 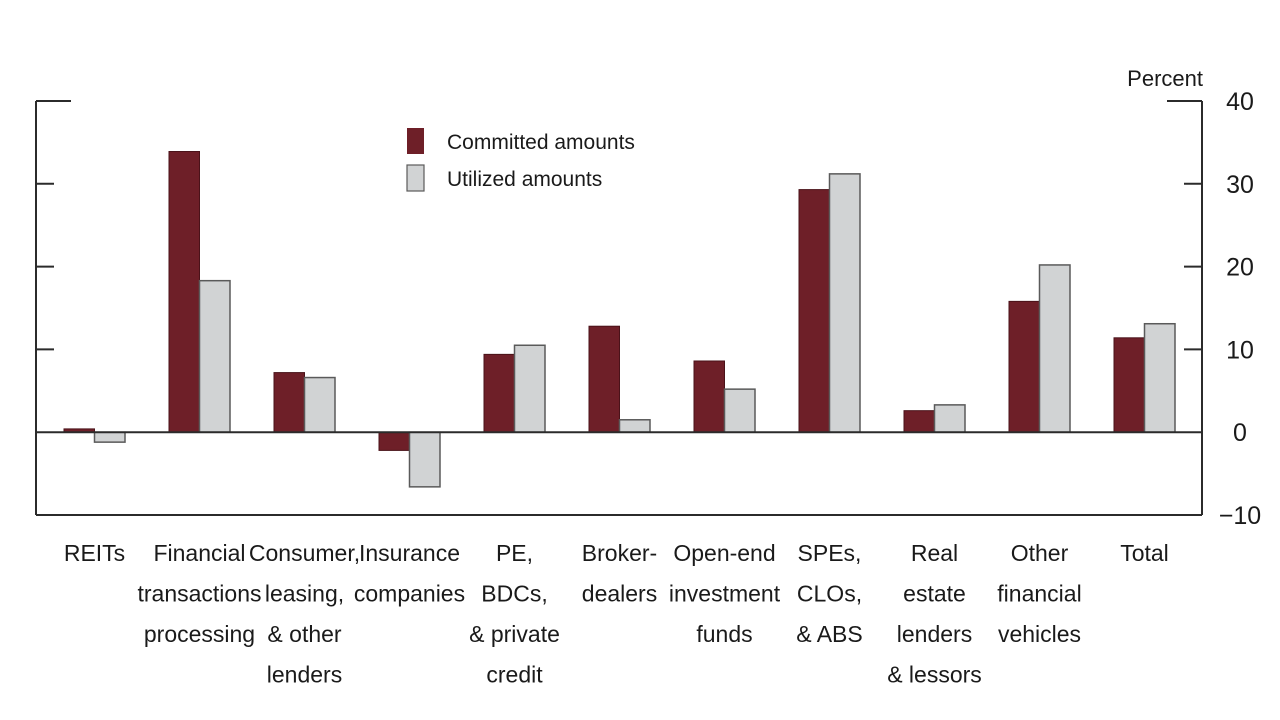 I want to click on category-label-line: PE,, so click(x=514, y=553).